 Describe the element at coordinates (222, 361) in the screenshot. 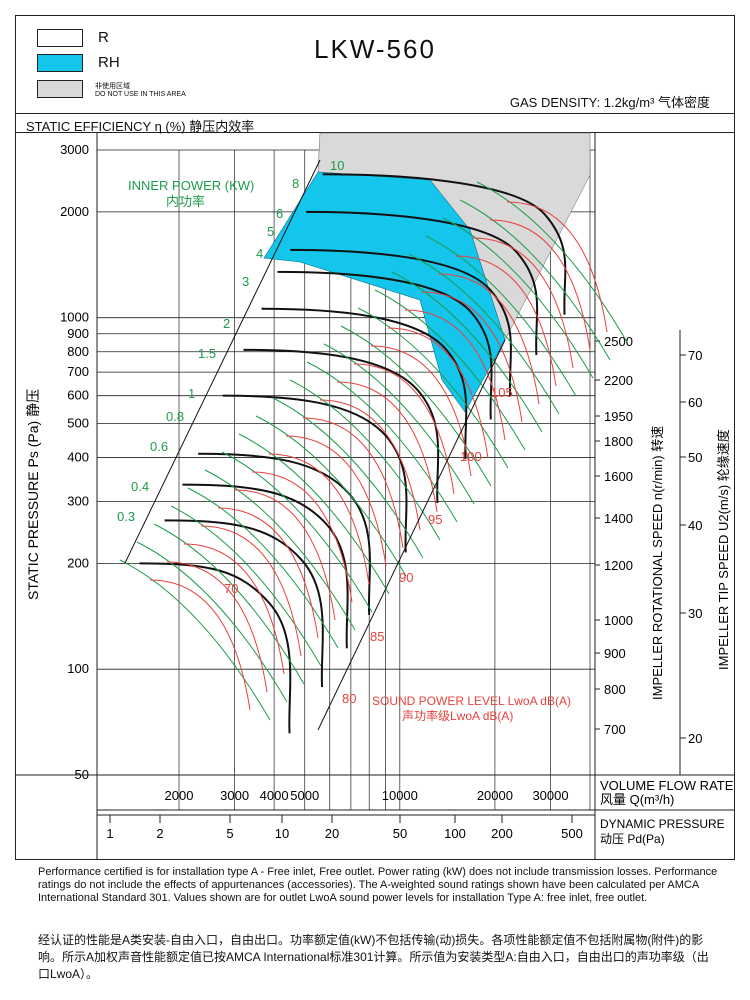

I see `left-boundary` at that location.